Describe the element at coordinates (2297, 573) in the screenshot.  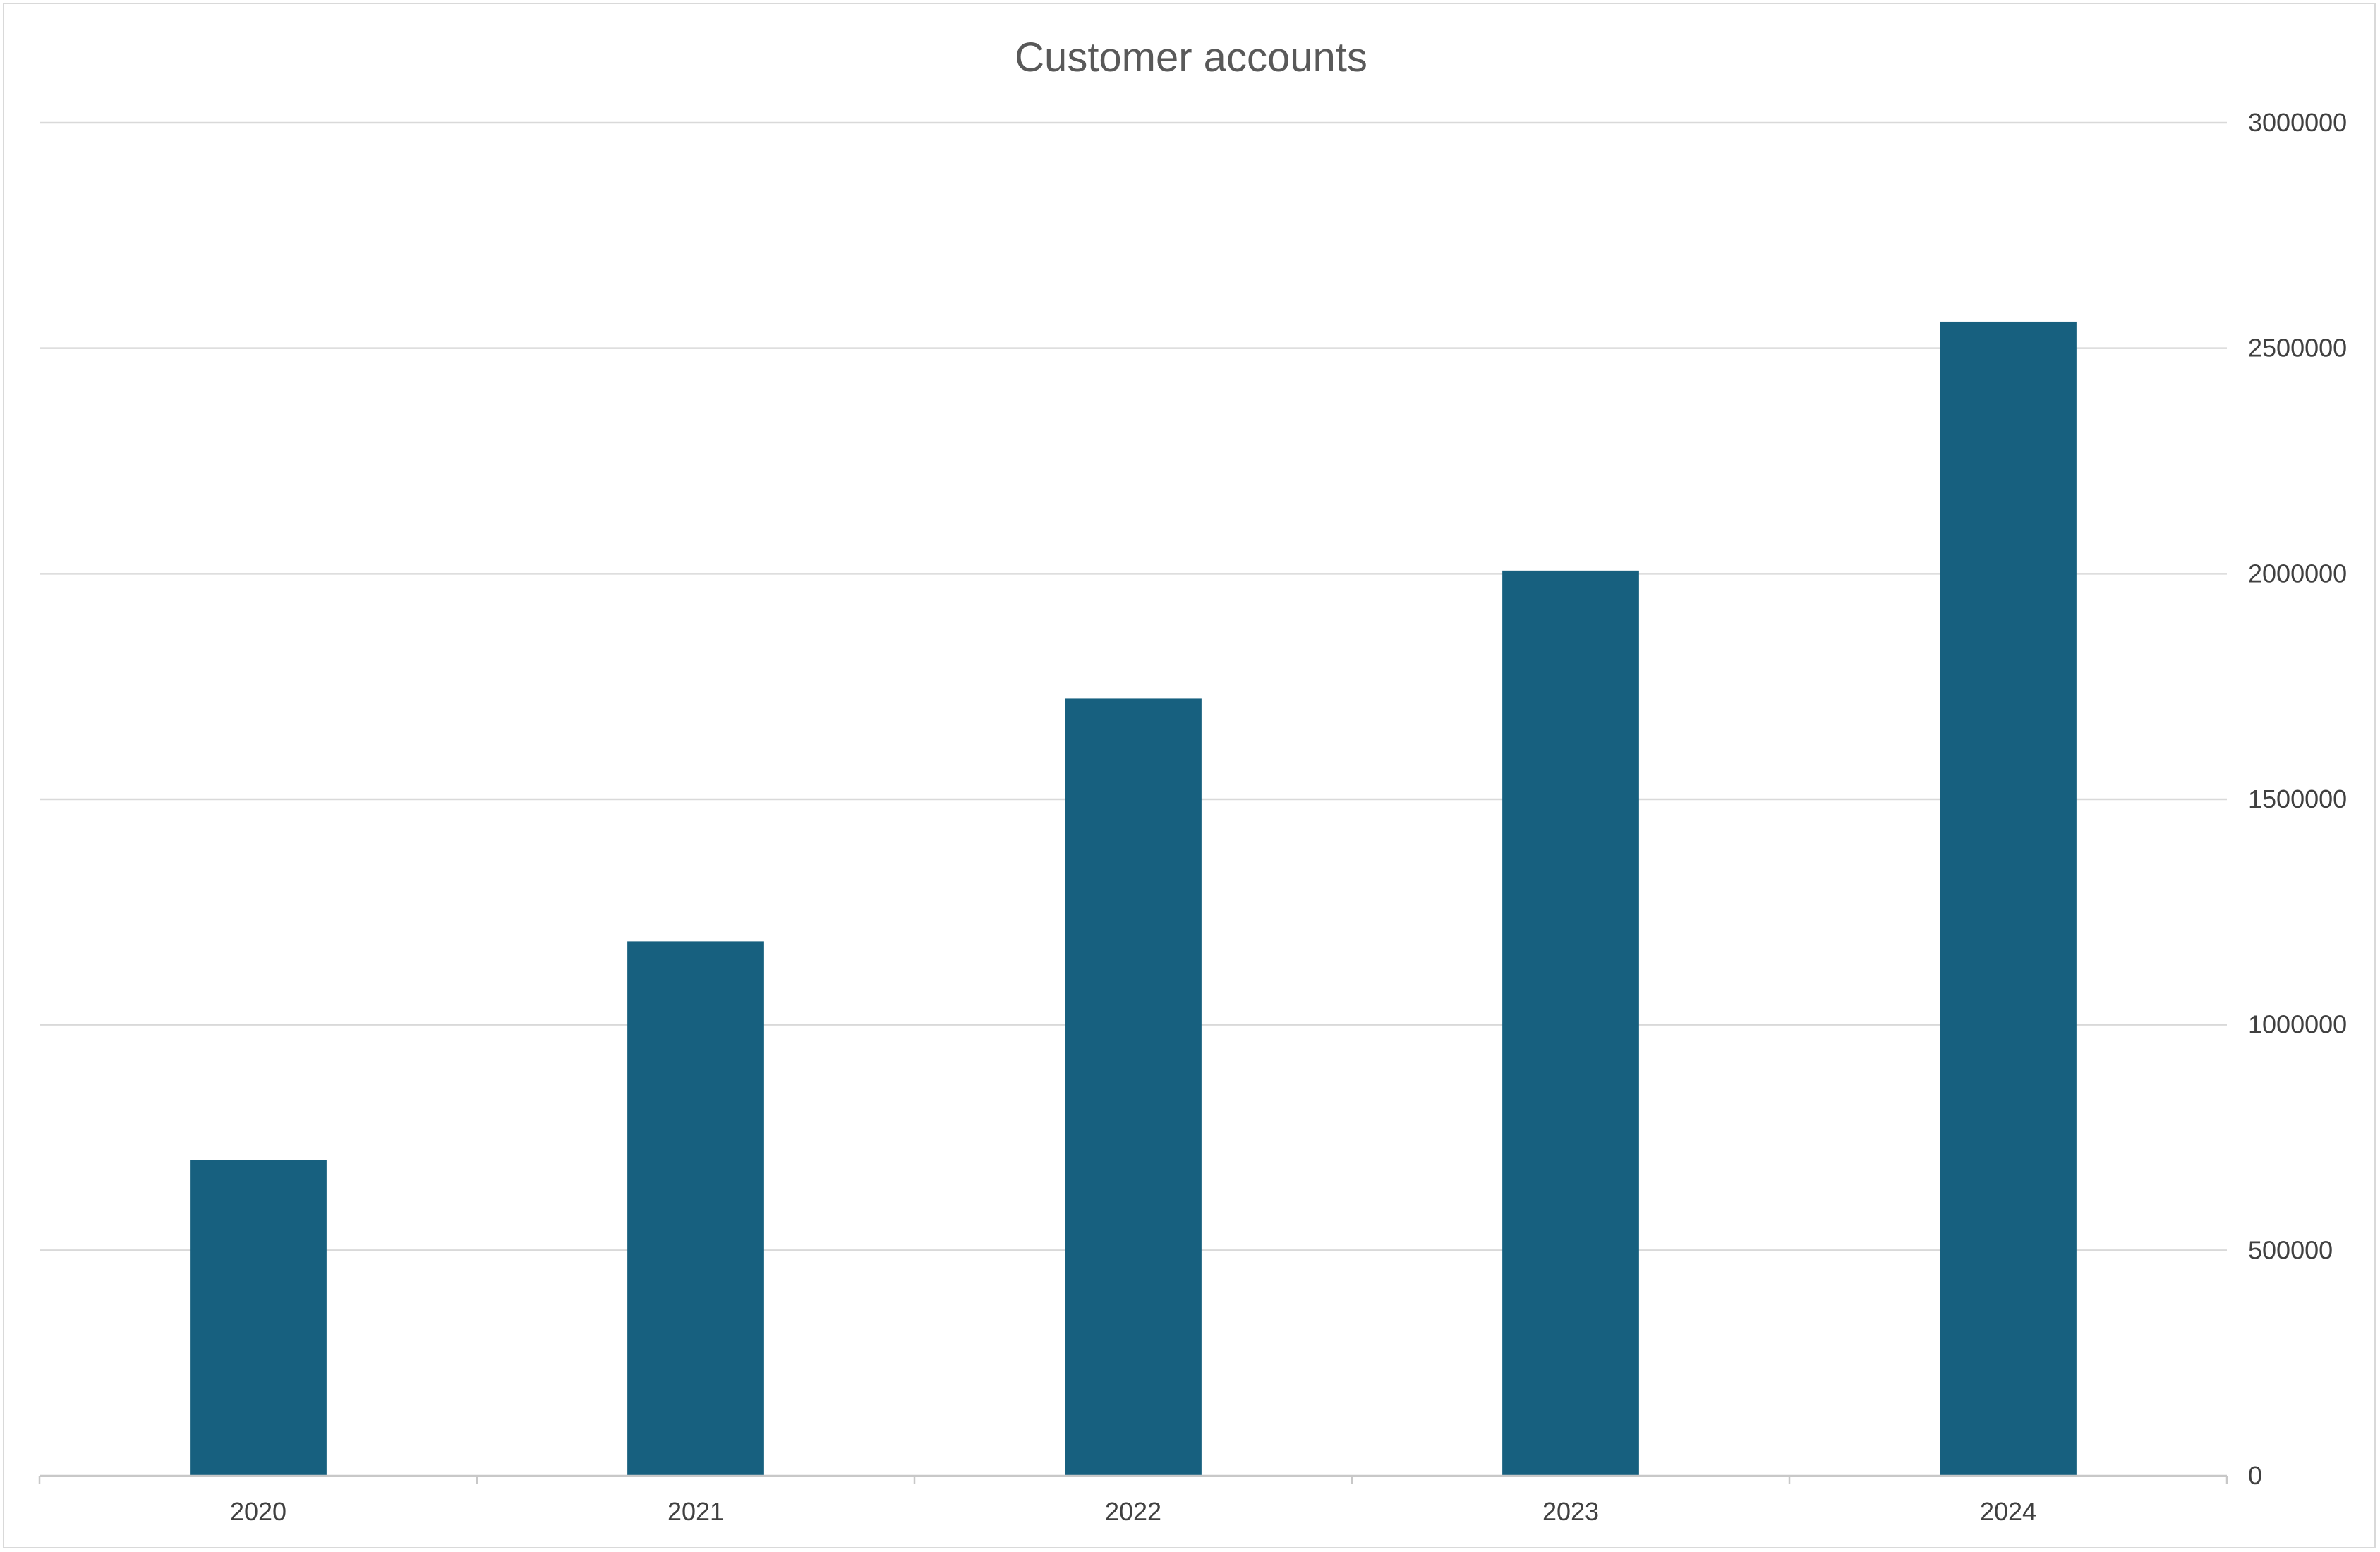
I see `y-tick-label: 2000000` at that location.